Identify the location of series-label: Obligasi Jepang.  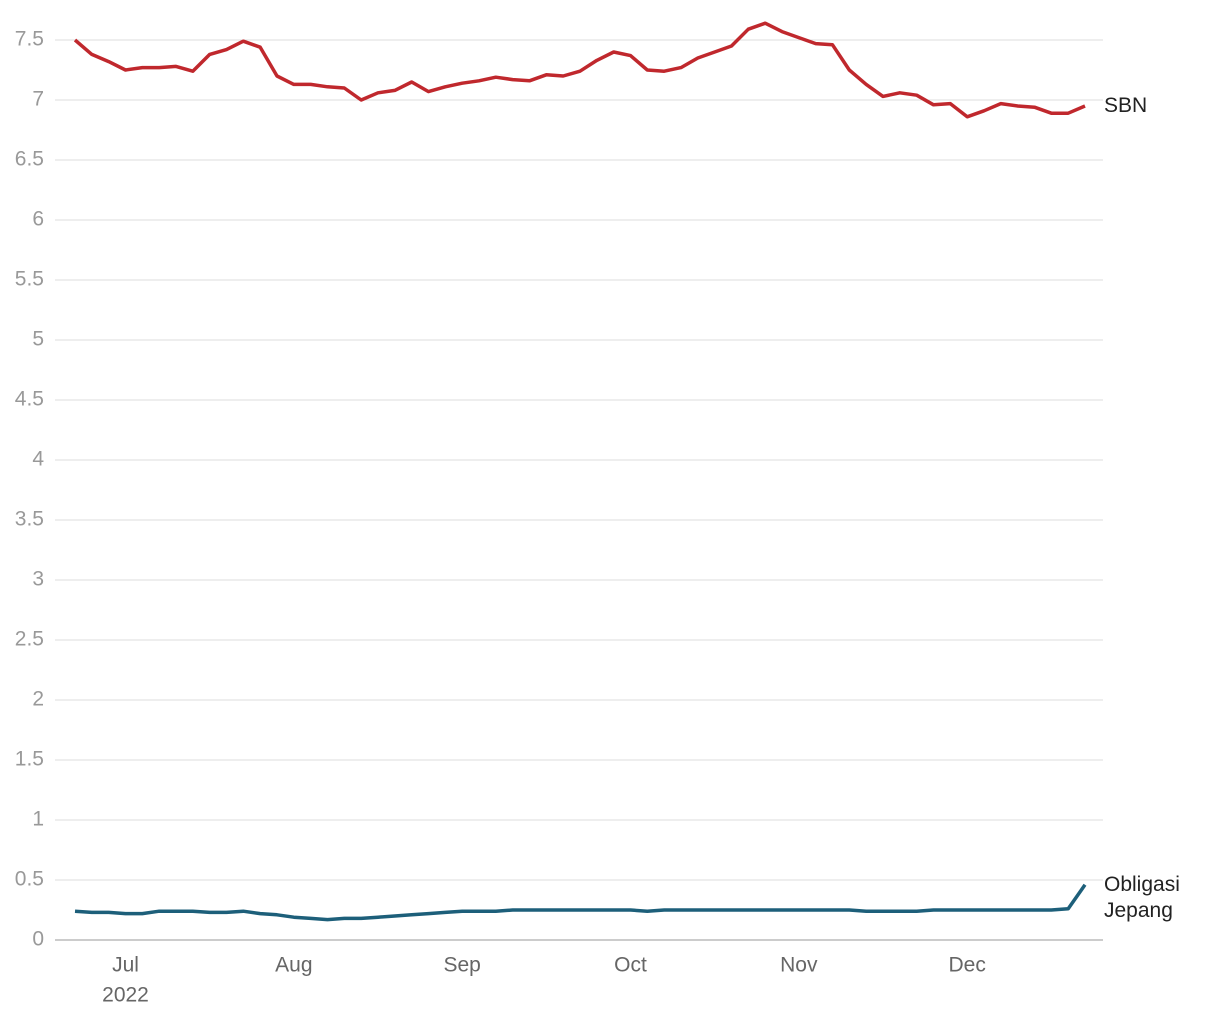
(1142, 897).